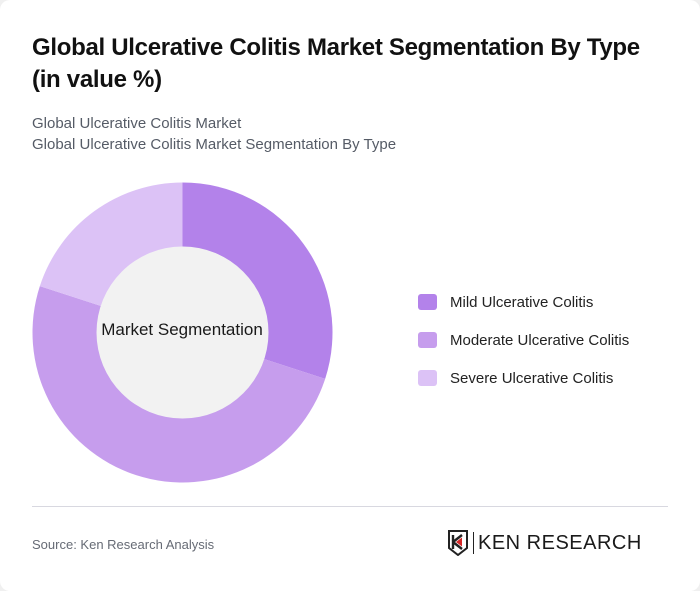 The image size is (700, 591). I want to click on logo-text: KEN RESEARCH, so click(560, 542).